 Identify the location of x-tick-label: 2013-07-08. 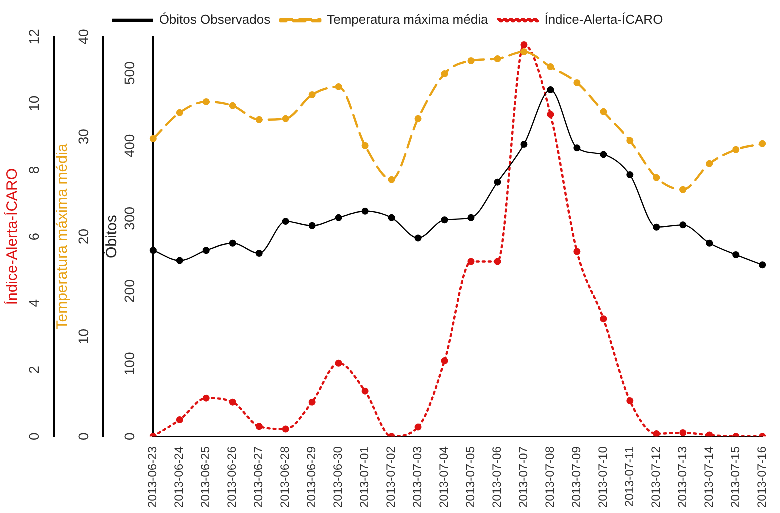
(550, 477).